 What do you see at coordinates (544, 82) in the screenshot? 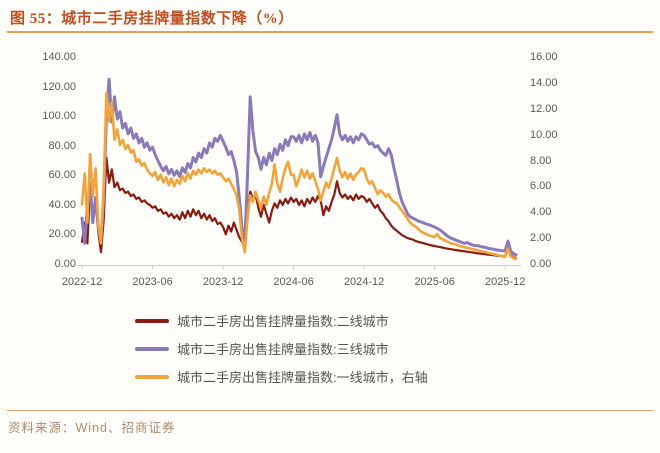
I see `right-axis-tick-label: 14.00` at bounding box center [544, 82].